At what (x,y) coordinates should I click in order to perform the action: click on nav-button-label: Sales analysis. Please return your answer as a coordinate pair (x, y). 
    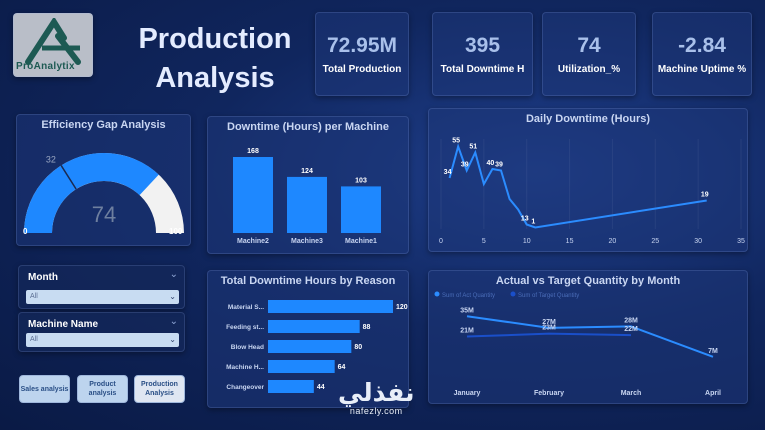
    Looking at the image, I should click on (44, 389).